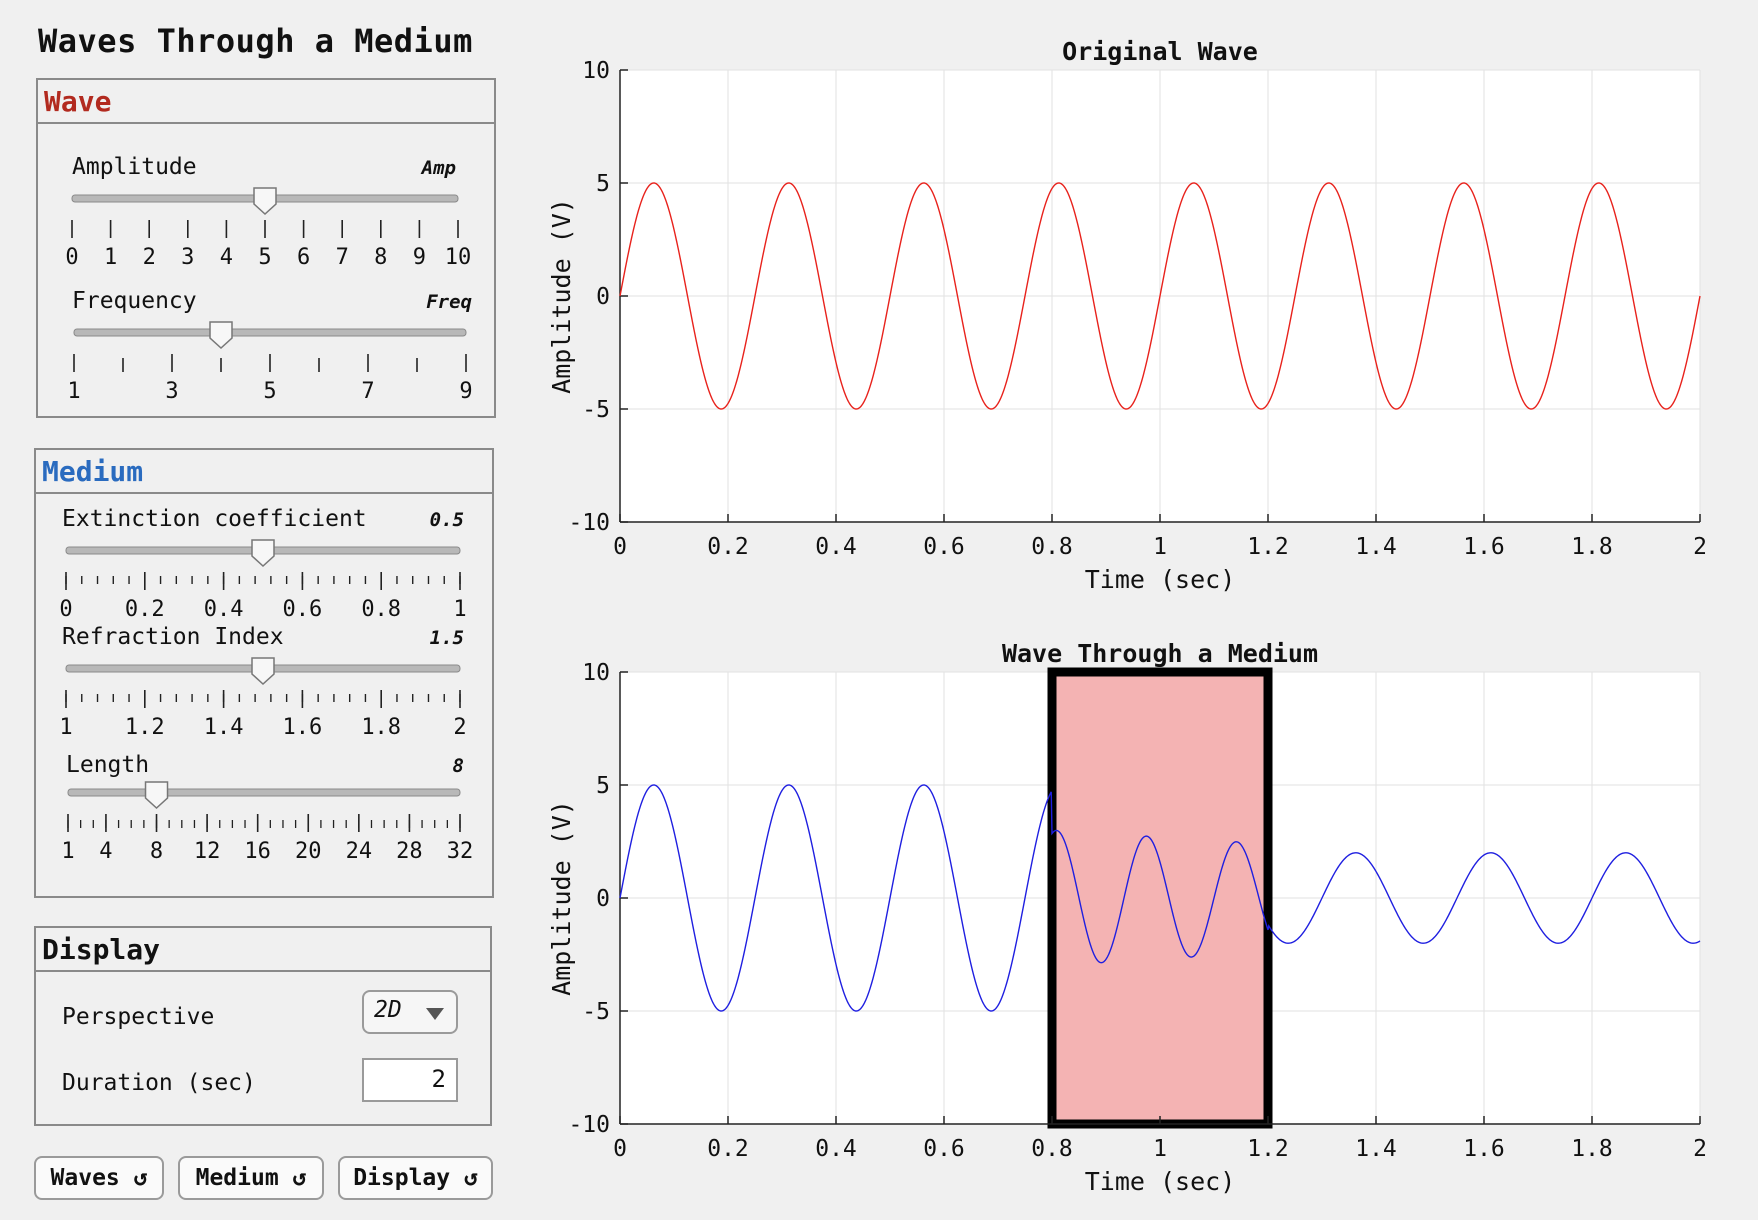 The width and height of the screenshot is (1758, 1220). Describe the element at coordinates (266, 230) in the screenshot. I see `amplitude-slider: 0 1 2 3 4 5 6 7 8 9 10` at that location.